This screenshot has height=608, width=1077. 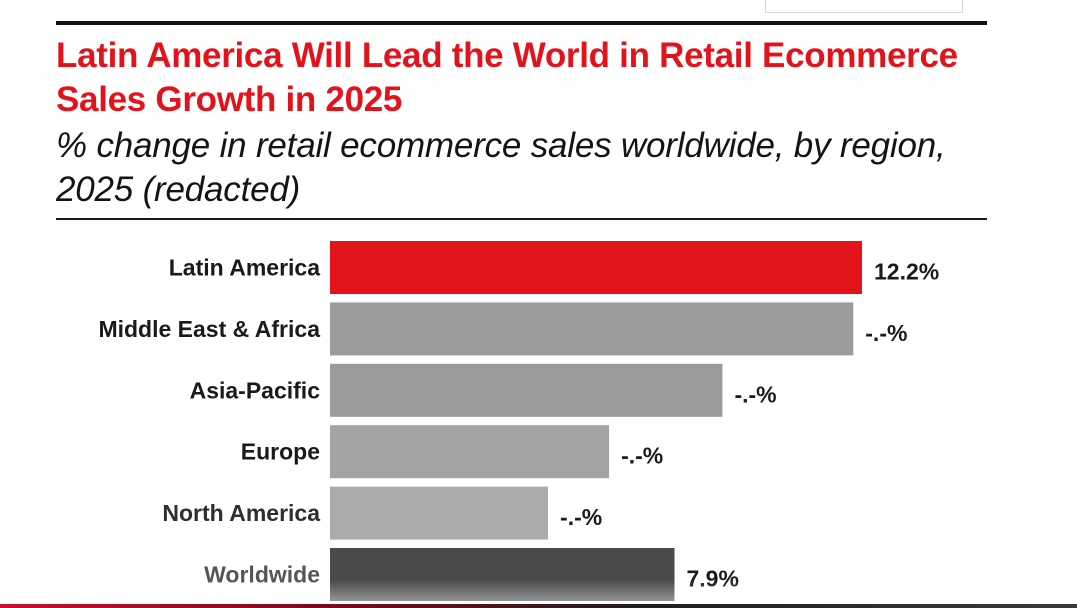 I want to click on value-label-middle-east-and-africa: -.-%, so click(x=886, y=333).